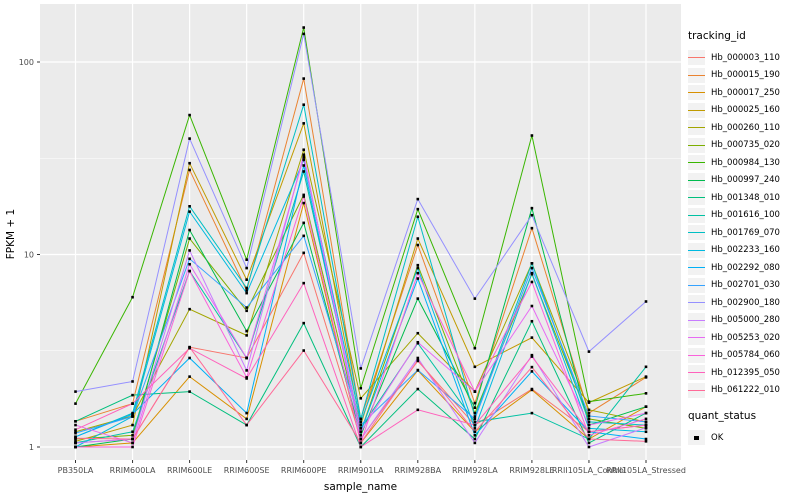 The height and width of the screenshot is (500, 800). I want to click on legend-item-label: Hb_005784_060, so click(745, 355).